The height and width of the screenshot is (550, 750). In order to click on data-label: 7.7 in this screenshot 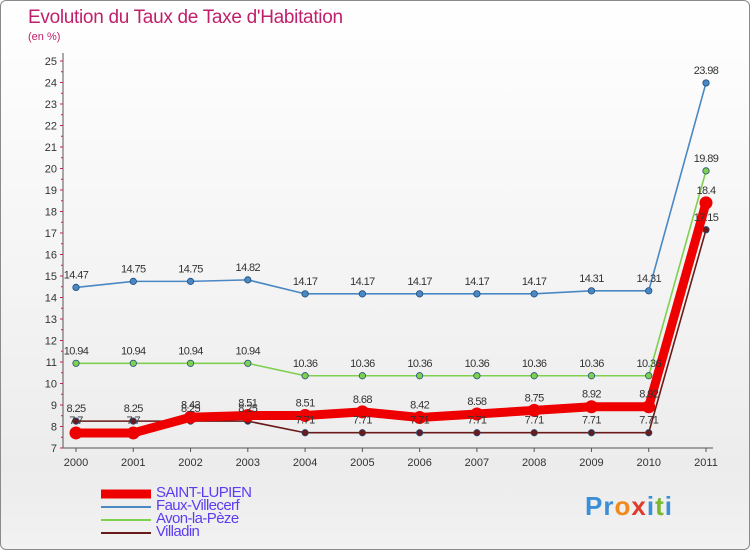, I will do `click(76, 421)`.